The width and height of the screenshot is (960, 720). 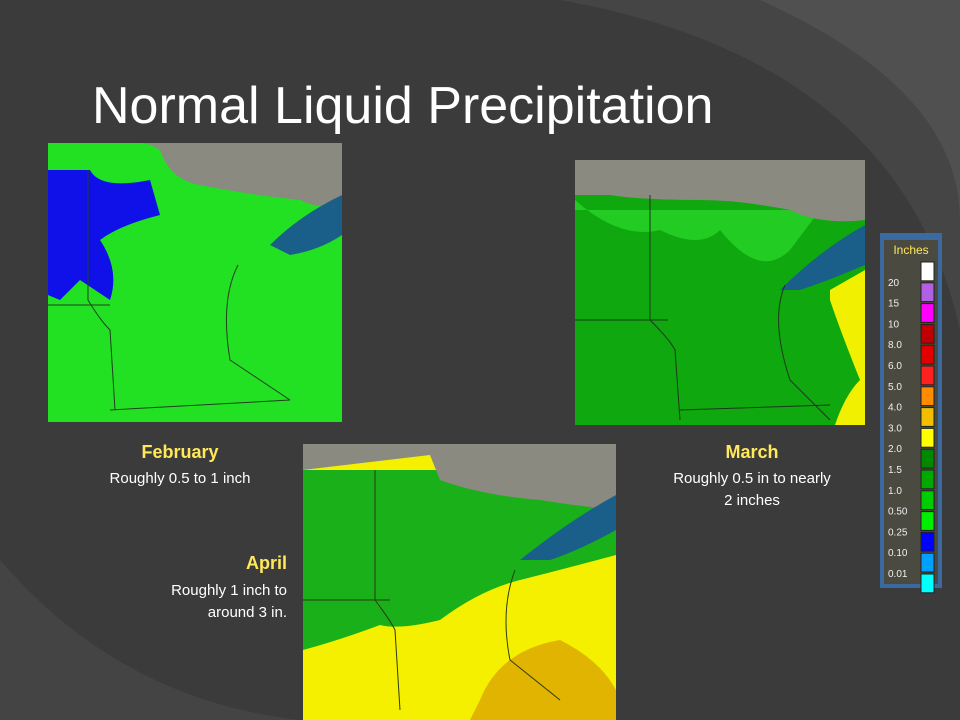 I want to click on caption-text: Roughly 0.5 in to nearly, so click(x=752, y=478).